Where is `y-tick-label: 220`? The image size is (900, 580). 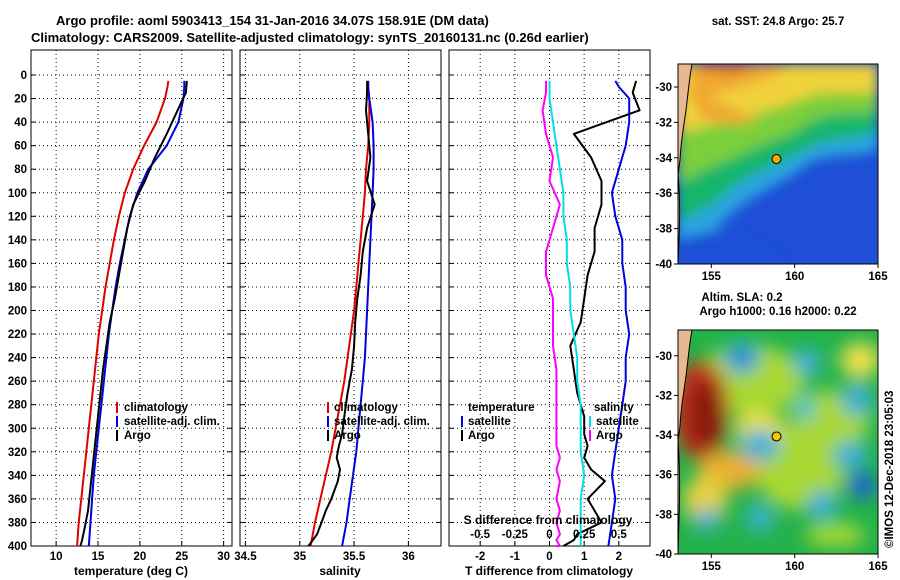
y-tick-label: 220 is located at coordinates (17, 335).